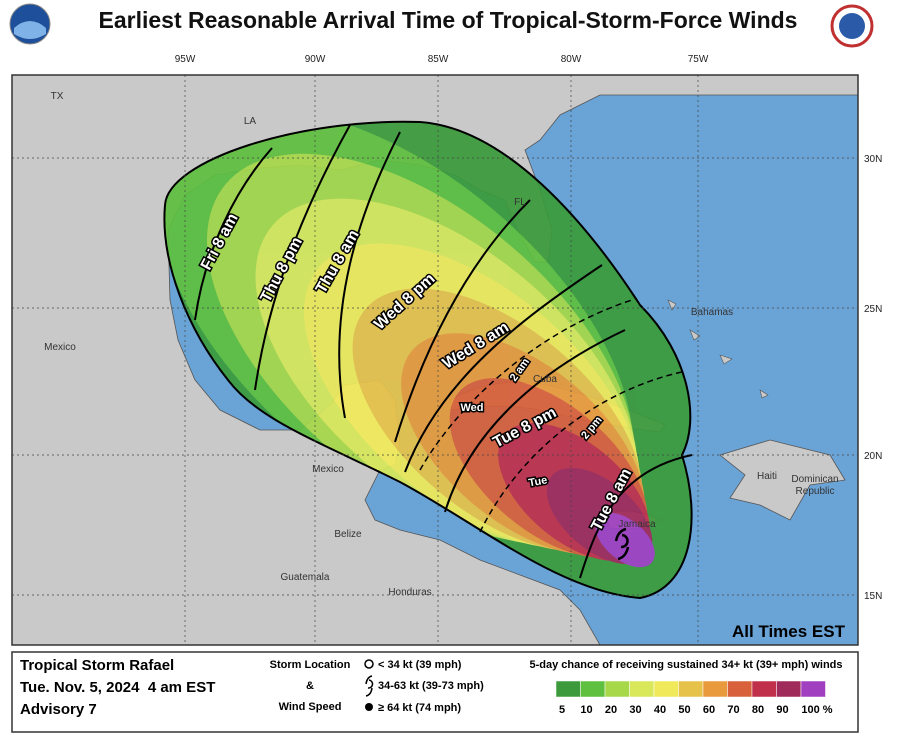 The height and width of the screenshot is (741, 897). I want to click on probability-band, so click(625, 540).